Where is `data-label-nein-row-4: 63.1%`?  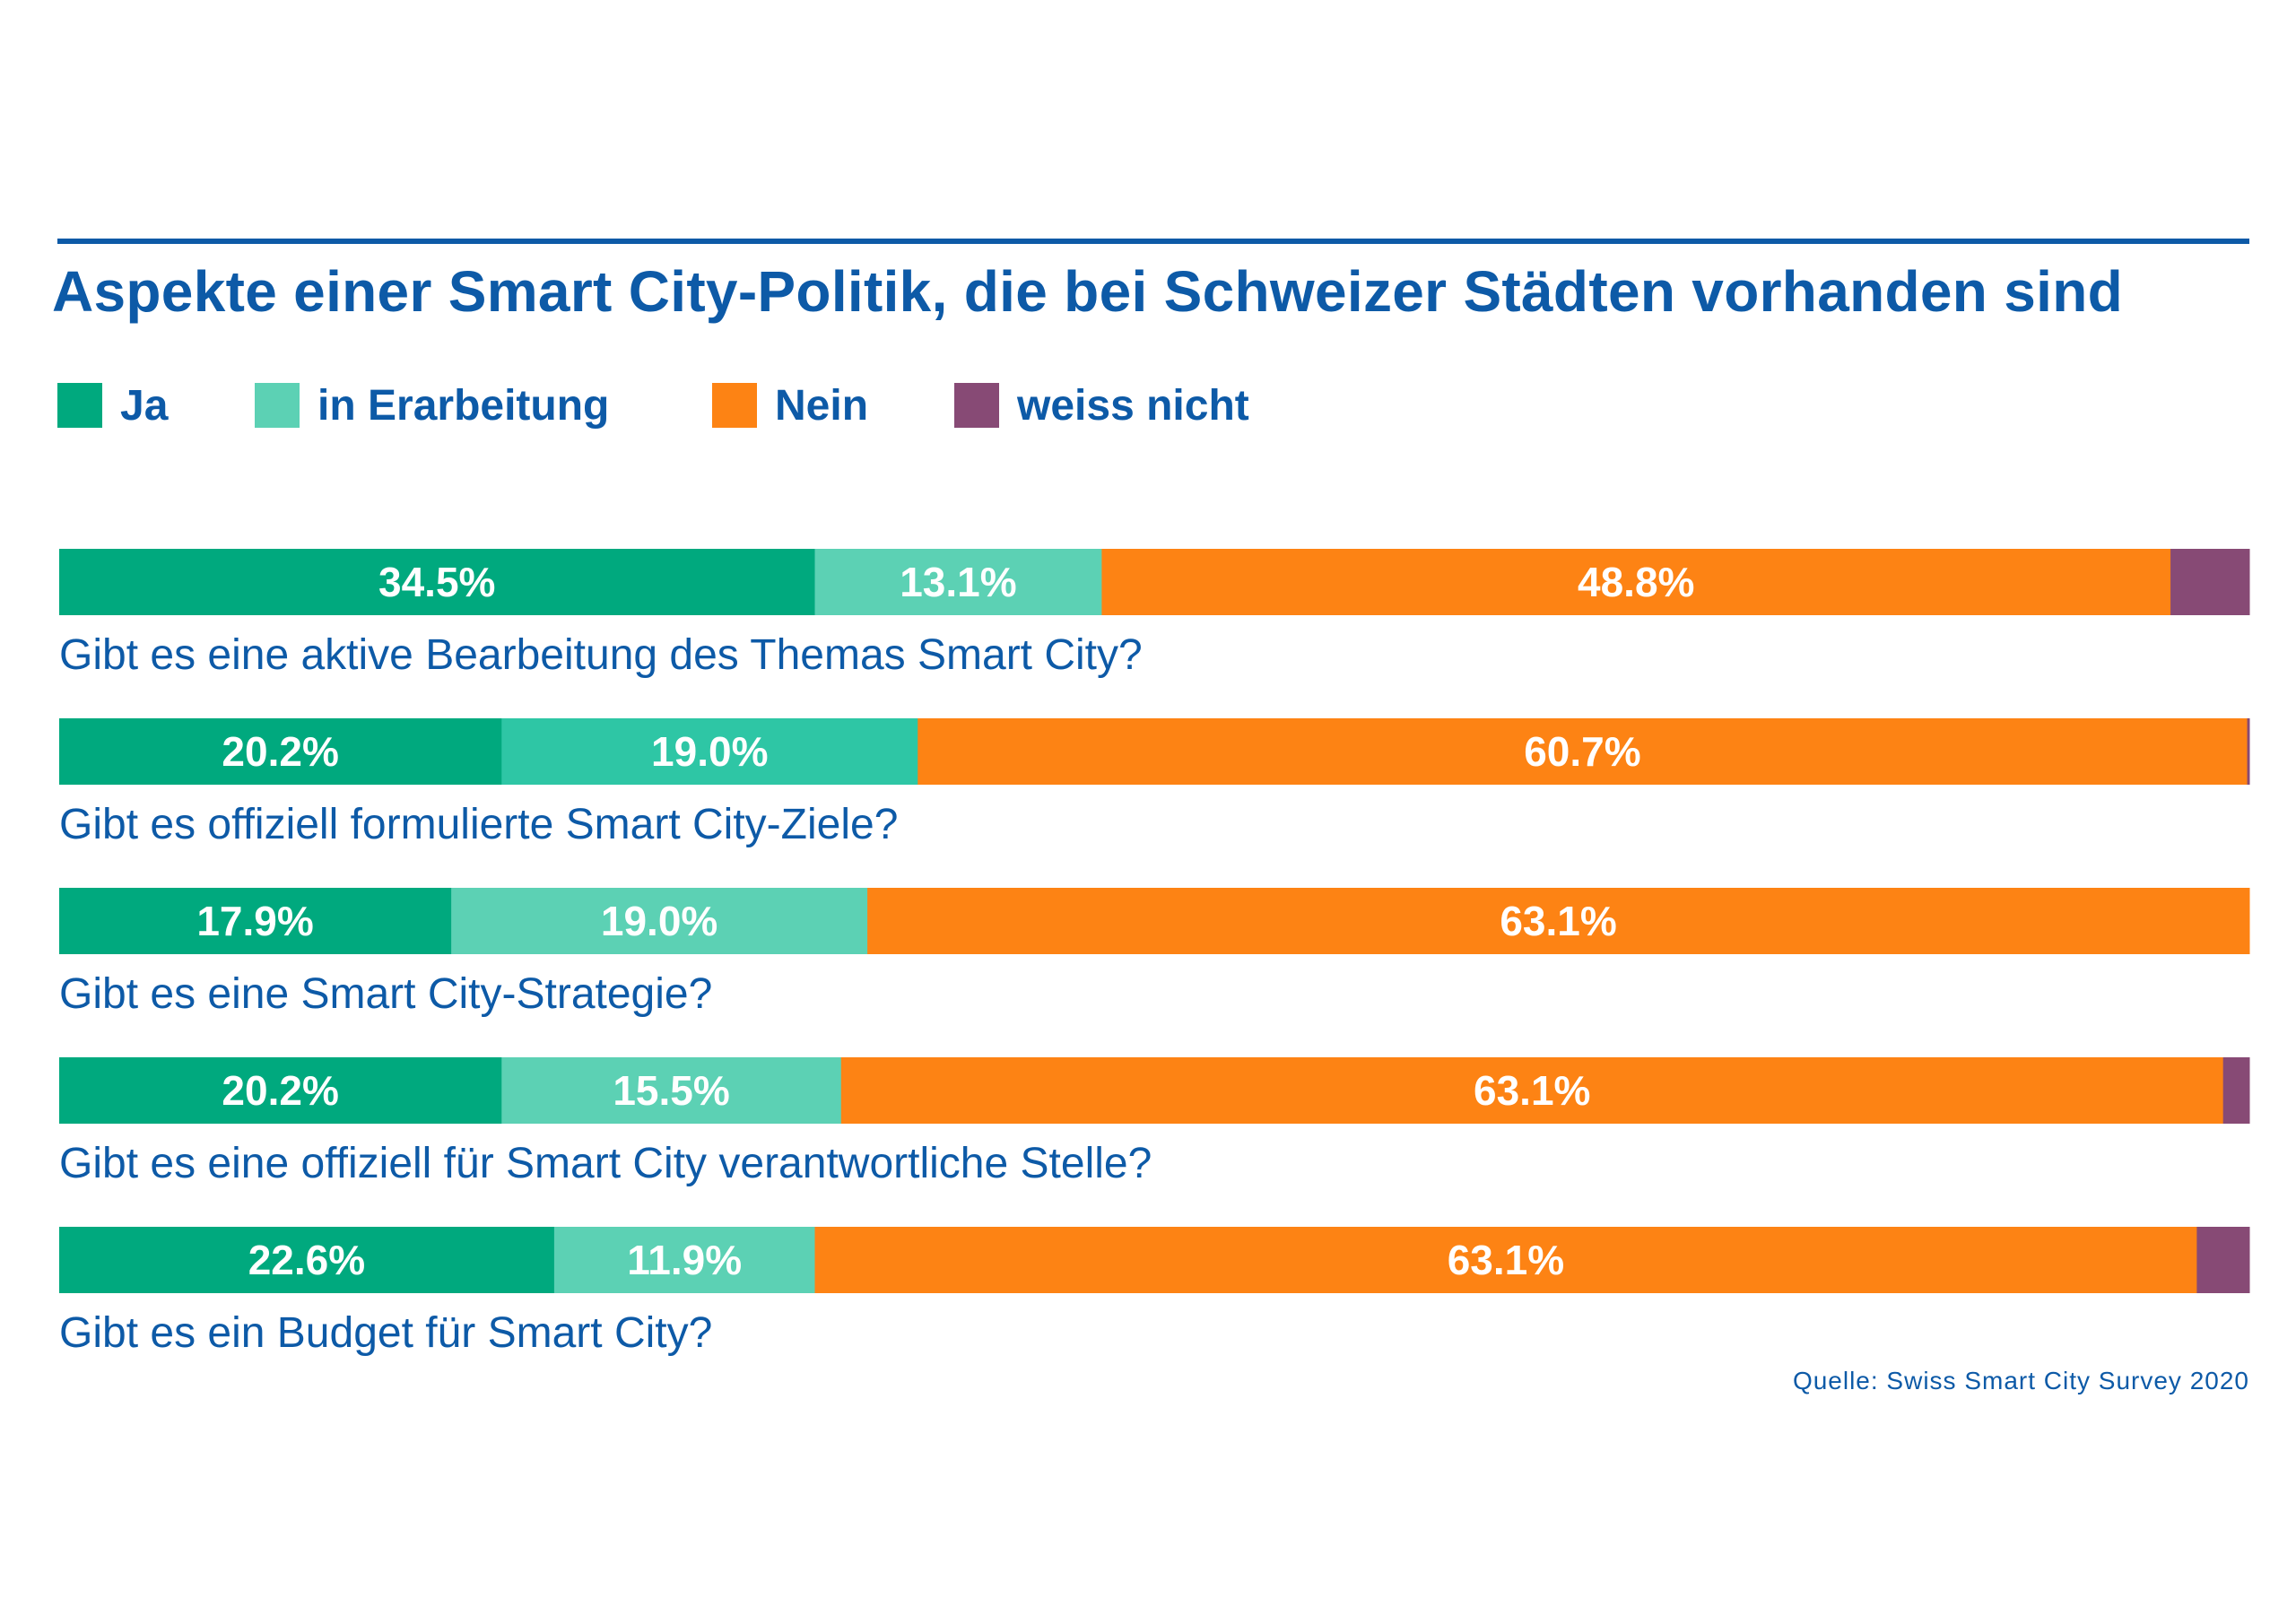 data-label-nein-row-4: 63.1% is located at coordinates (1532, 1090).